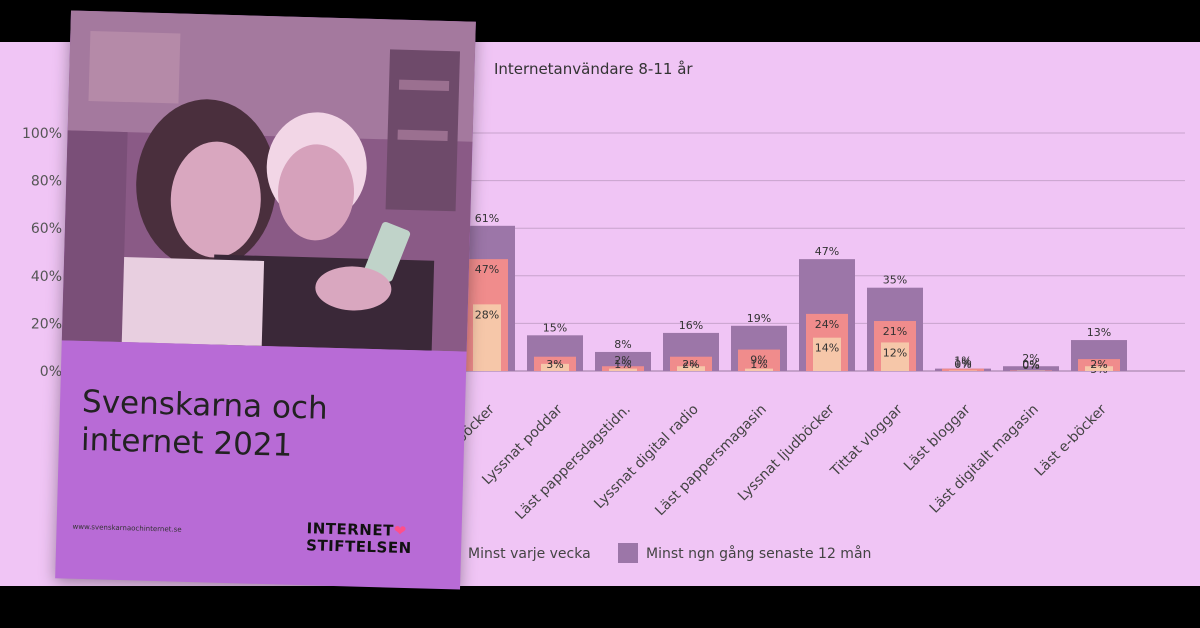  Describe the element at coordinates (895, 280) in the screenshot. I see `data-label: 35%` at that location.